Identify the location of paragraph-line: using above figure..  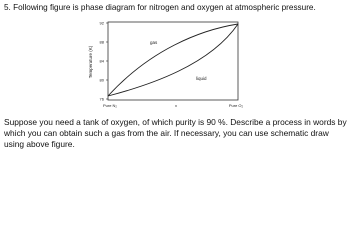
(39, 144).